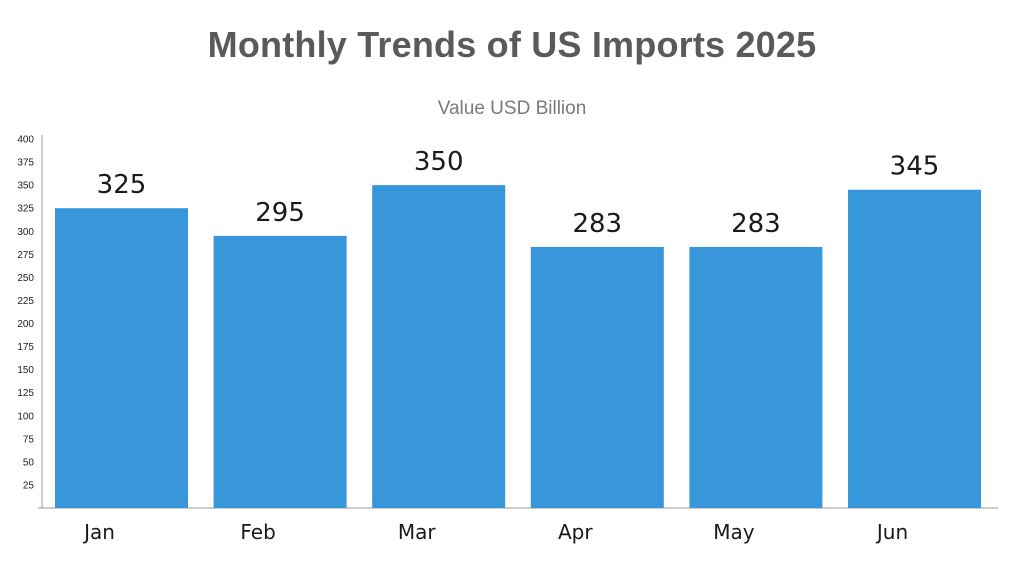 The width and height of the screenshot is (1024, 576). Describe the element at coordinates (756, 377) in the screenshot. I see `bar-may` at that location.